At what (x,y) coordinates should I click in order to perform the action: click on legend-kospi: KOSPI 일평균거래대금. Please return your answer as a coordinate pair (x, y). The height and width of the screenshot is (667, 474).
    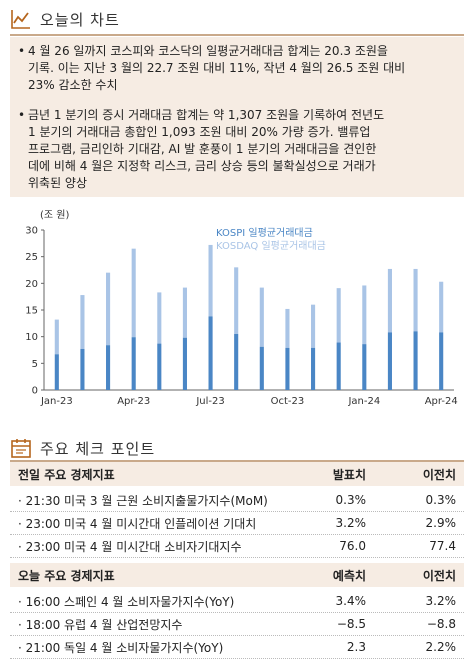
    Looking at the image, I should click on (264, 233).